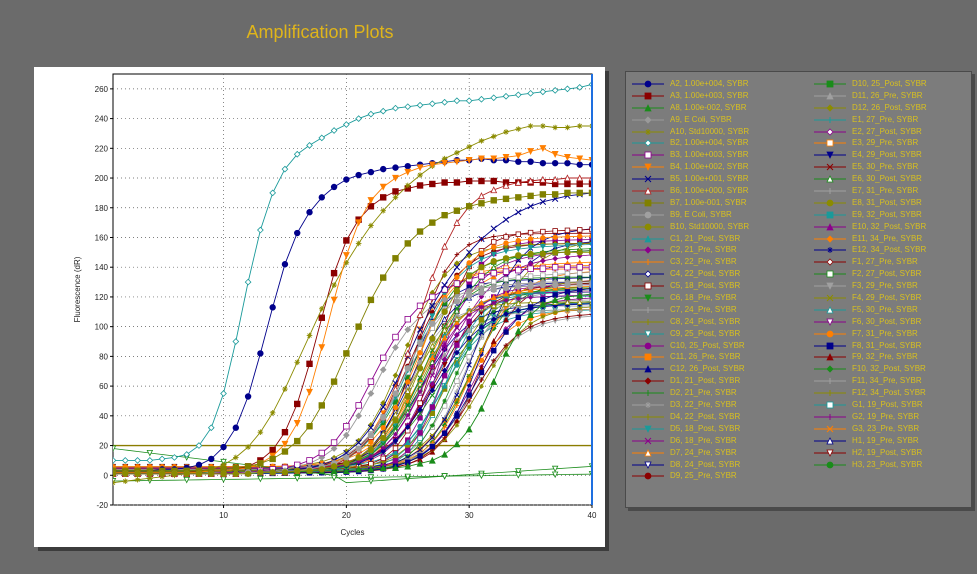  I want to click on x-tick-label: 40, so click(592, 515).